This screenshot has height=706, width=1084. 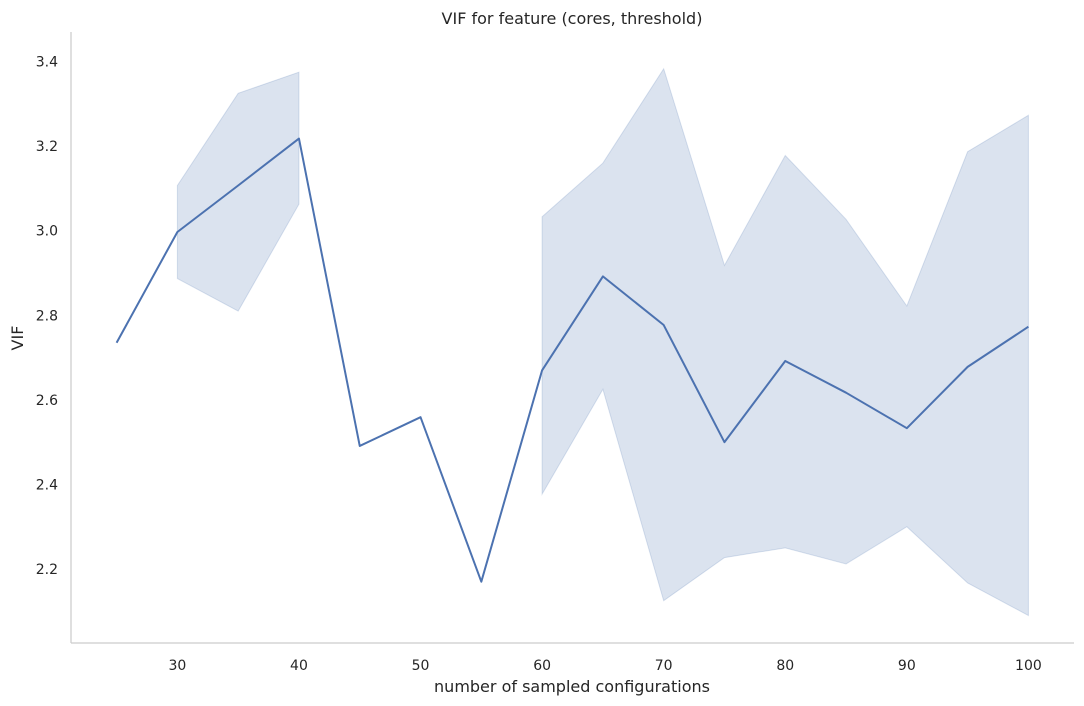 What do you see at coordinates (572, 18) in the screenshot?
I see `chart-title: VIF for feature (cores, threshold)` at bounding box center [572, 18].